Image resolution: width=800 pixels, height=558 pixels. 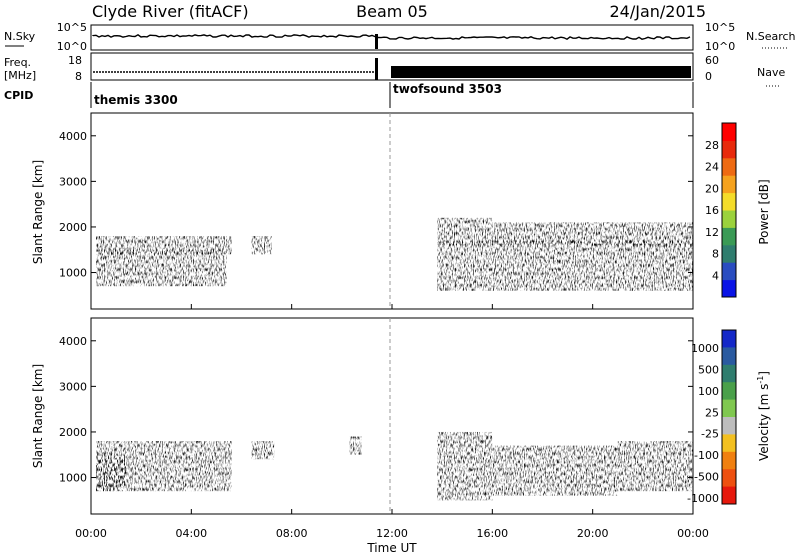 I want to click on freq-panel: Freq. [MHz] 18 8 60 0 Nave, so click(x=394, y=69).